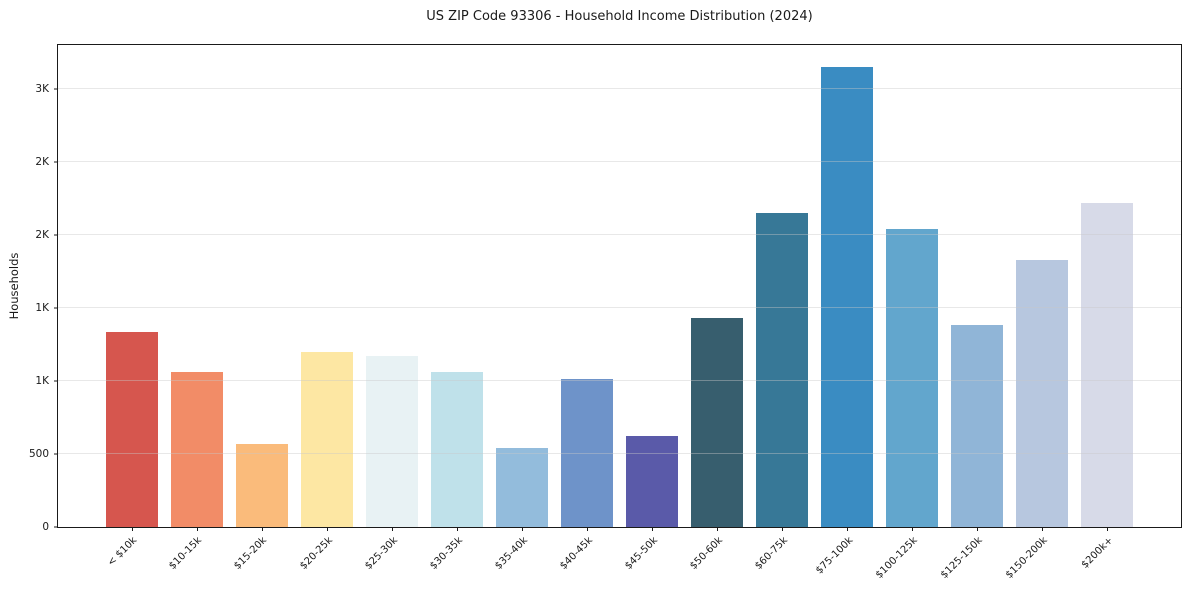 The width and height of the screenshot is (1189, 590). I want to click on x-tick-label: $75-100k, so click(834, 556).